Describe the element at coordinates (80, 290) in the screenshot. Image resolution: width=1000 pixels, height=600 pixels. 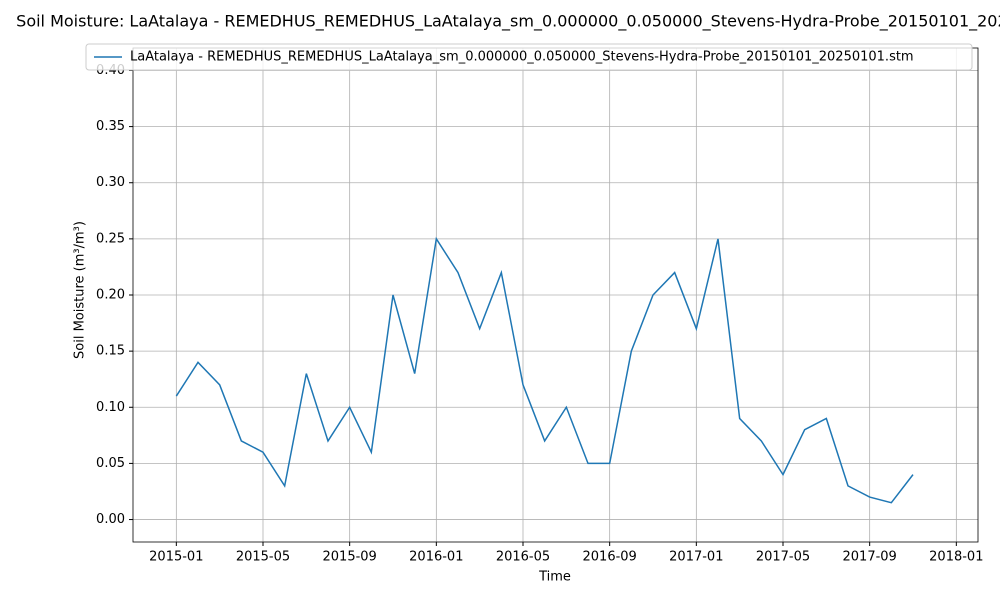
I see `y-axis-label: Soil Moisture (m³/m³)` at that location.